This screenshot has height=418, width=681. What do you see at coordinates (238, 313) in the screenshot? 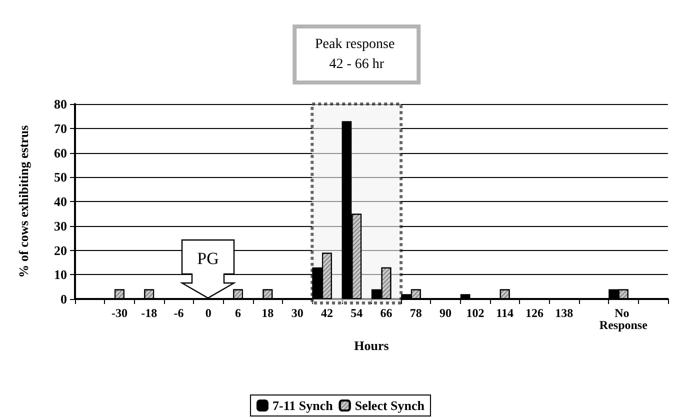
I see `x-tick-label: 6` at bounding box center [238, 313].